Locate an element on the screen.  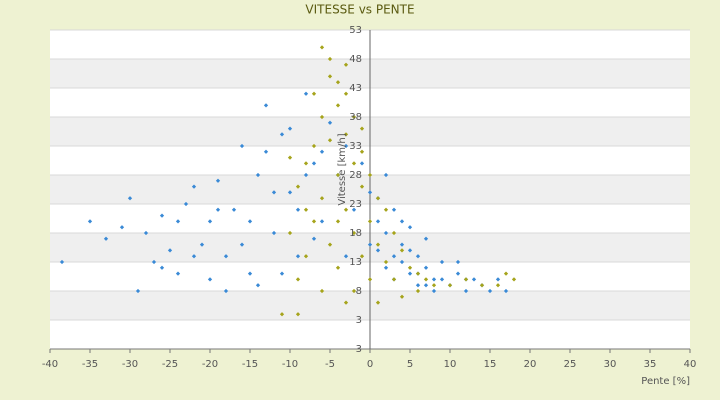
x-tick-label: -15 is located at coordinates (250, 364).